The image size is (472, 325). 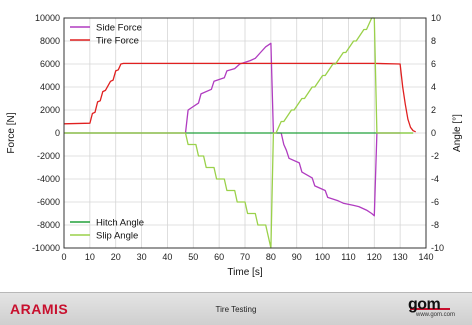 I want to click on footer-title: Tire Testing, so click(x=236, y=309).